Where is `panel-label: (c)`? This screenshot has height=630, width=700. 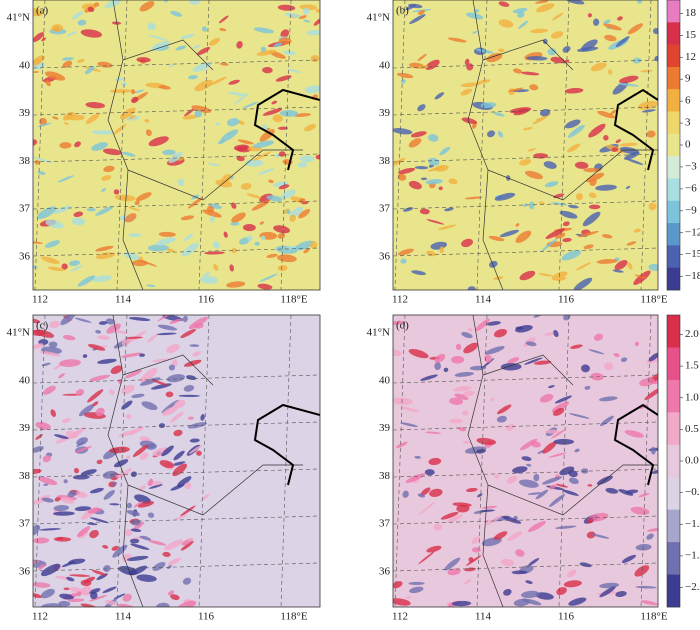
panel-label: (c) is located at coordinates (42, 326).